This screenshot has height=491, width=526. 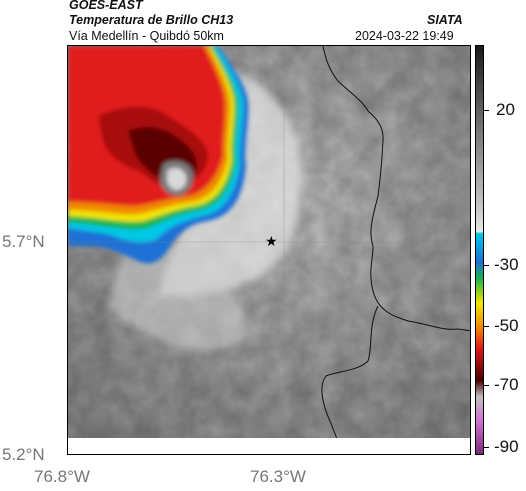 What do you see at coordinates (506, 384) in the screenshot?
I see `cbar-label-minus70: -70` at bounding box center [506, 384].